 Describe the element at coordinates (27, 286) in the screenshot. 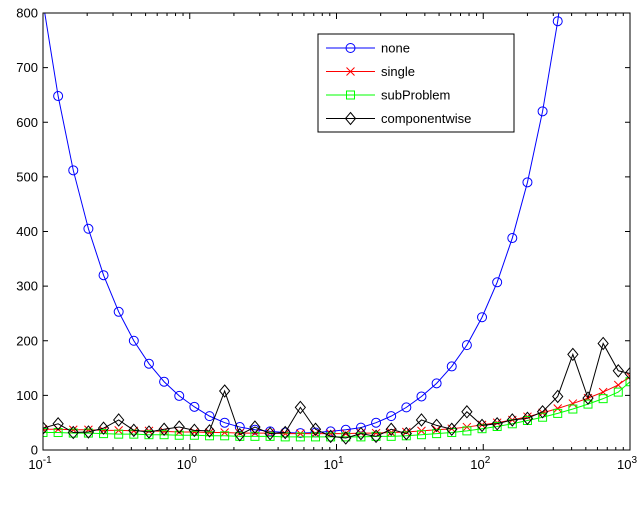

I see `y-tick-label: 300` at that location.